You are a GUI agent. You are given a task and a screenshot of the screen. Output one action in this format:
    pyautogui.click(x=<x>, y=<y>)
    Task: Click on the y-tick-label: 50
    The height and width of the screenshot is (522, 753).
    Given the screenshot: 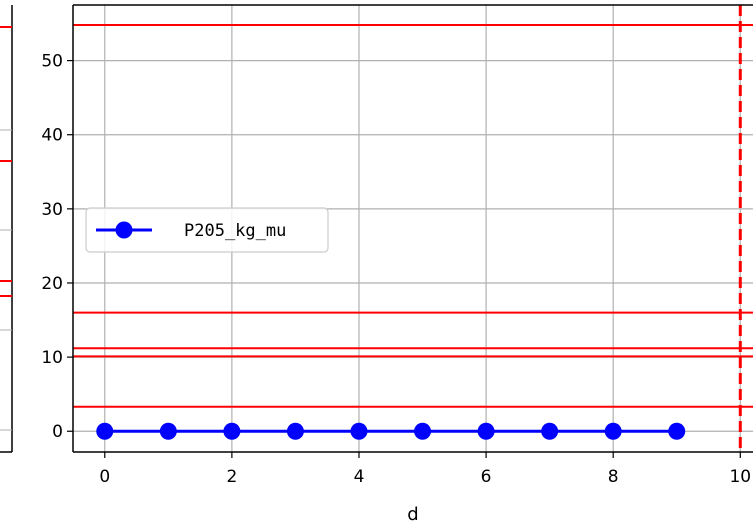 What is the action you would take?
    pyautogui.click(x=52, y=62)
    